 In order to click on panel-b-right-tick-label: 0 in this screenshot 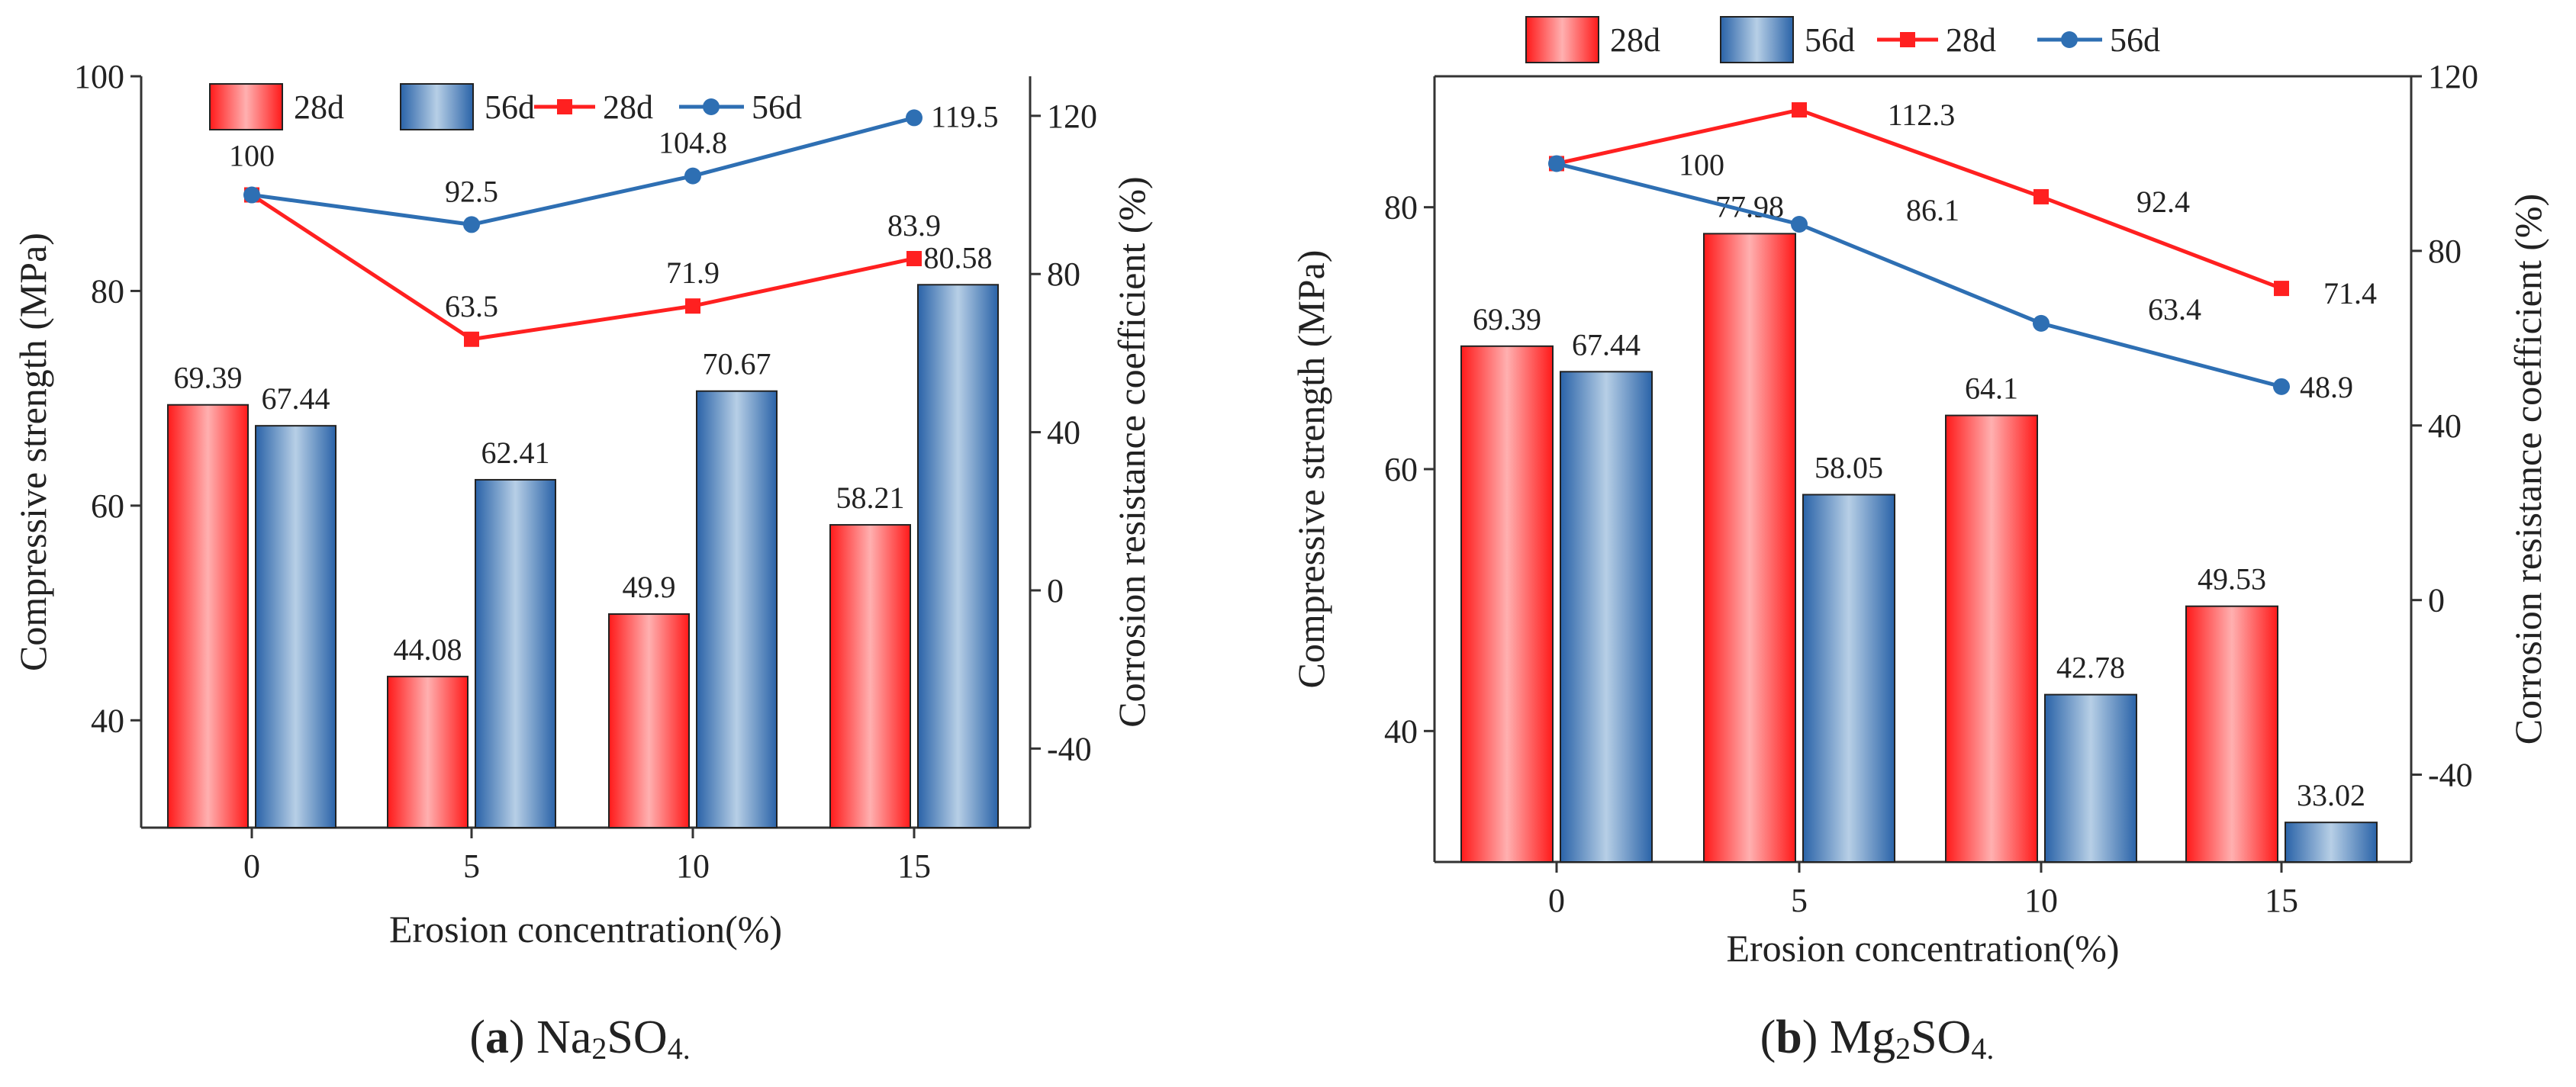, I will do `click(2436, 600)`.